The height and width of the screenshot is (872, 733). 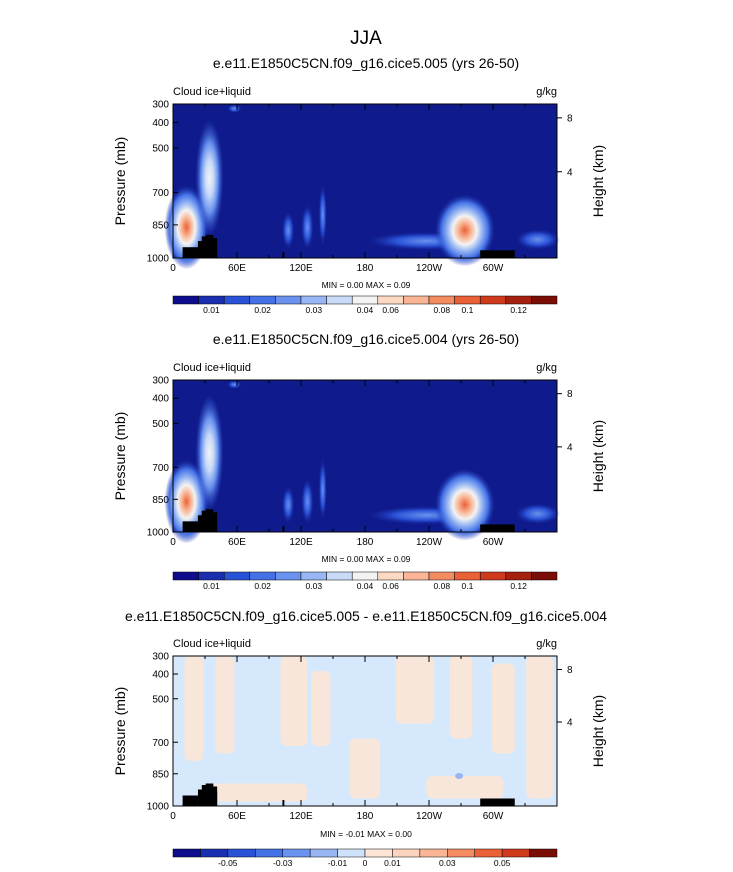 I want to click on colorbar: -0.05 -0.03 -0.01 0 0.01 0.03 0.05, so click(x=365, y=858).